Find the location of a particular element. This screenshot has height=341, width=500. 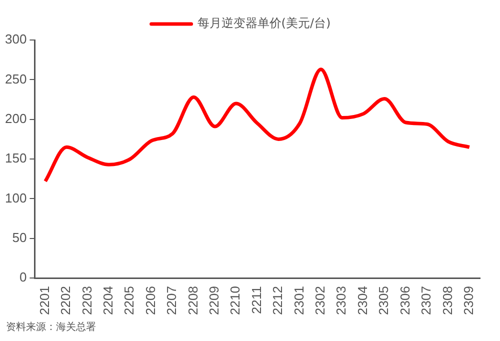

x-tick-label: 2201 is located at coordinates (44, 300).